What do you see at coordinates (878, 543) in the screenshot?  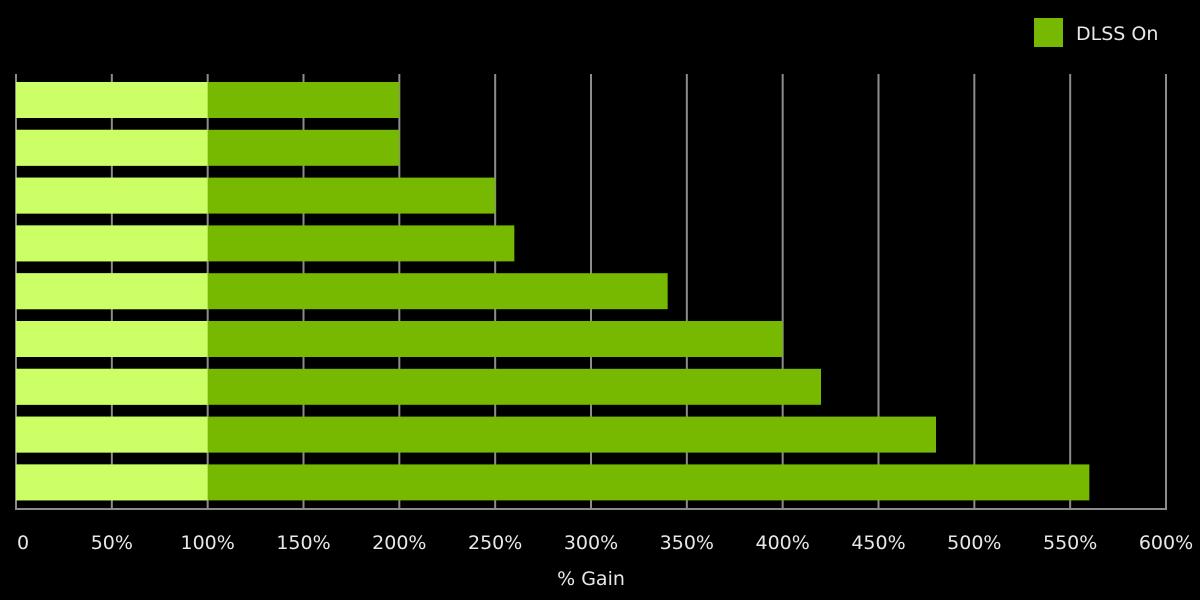 I see `x-tick-label: 450%` at bounding box center [878, 543].